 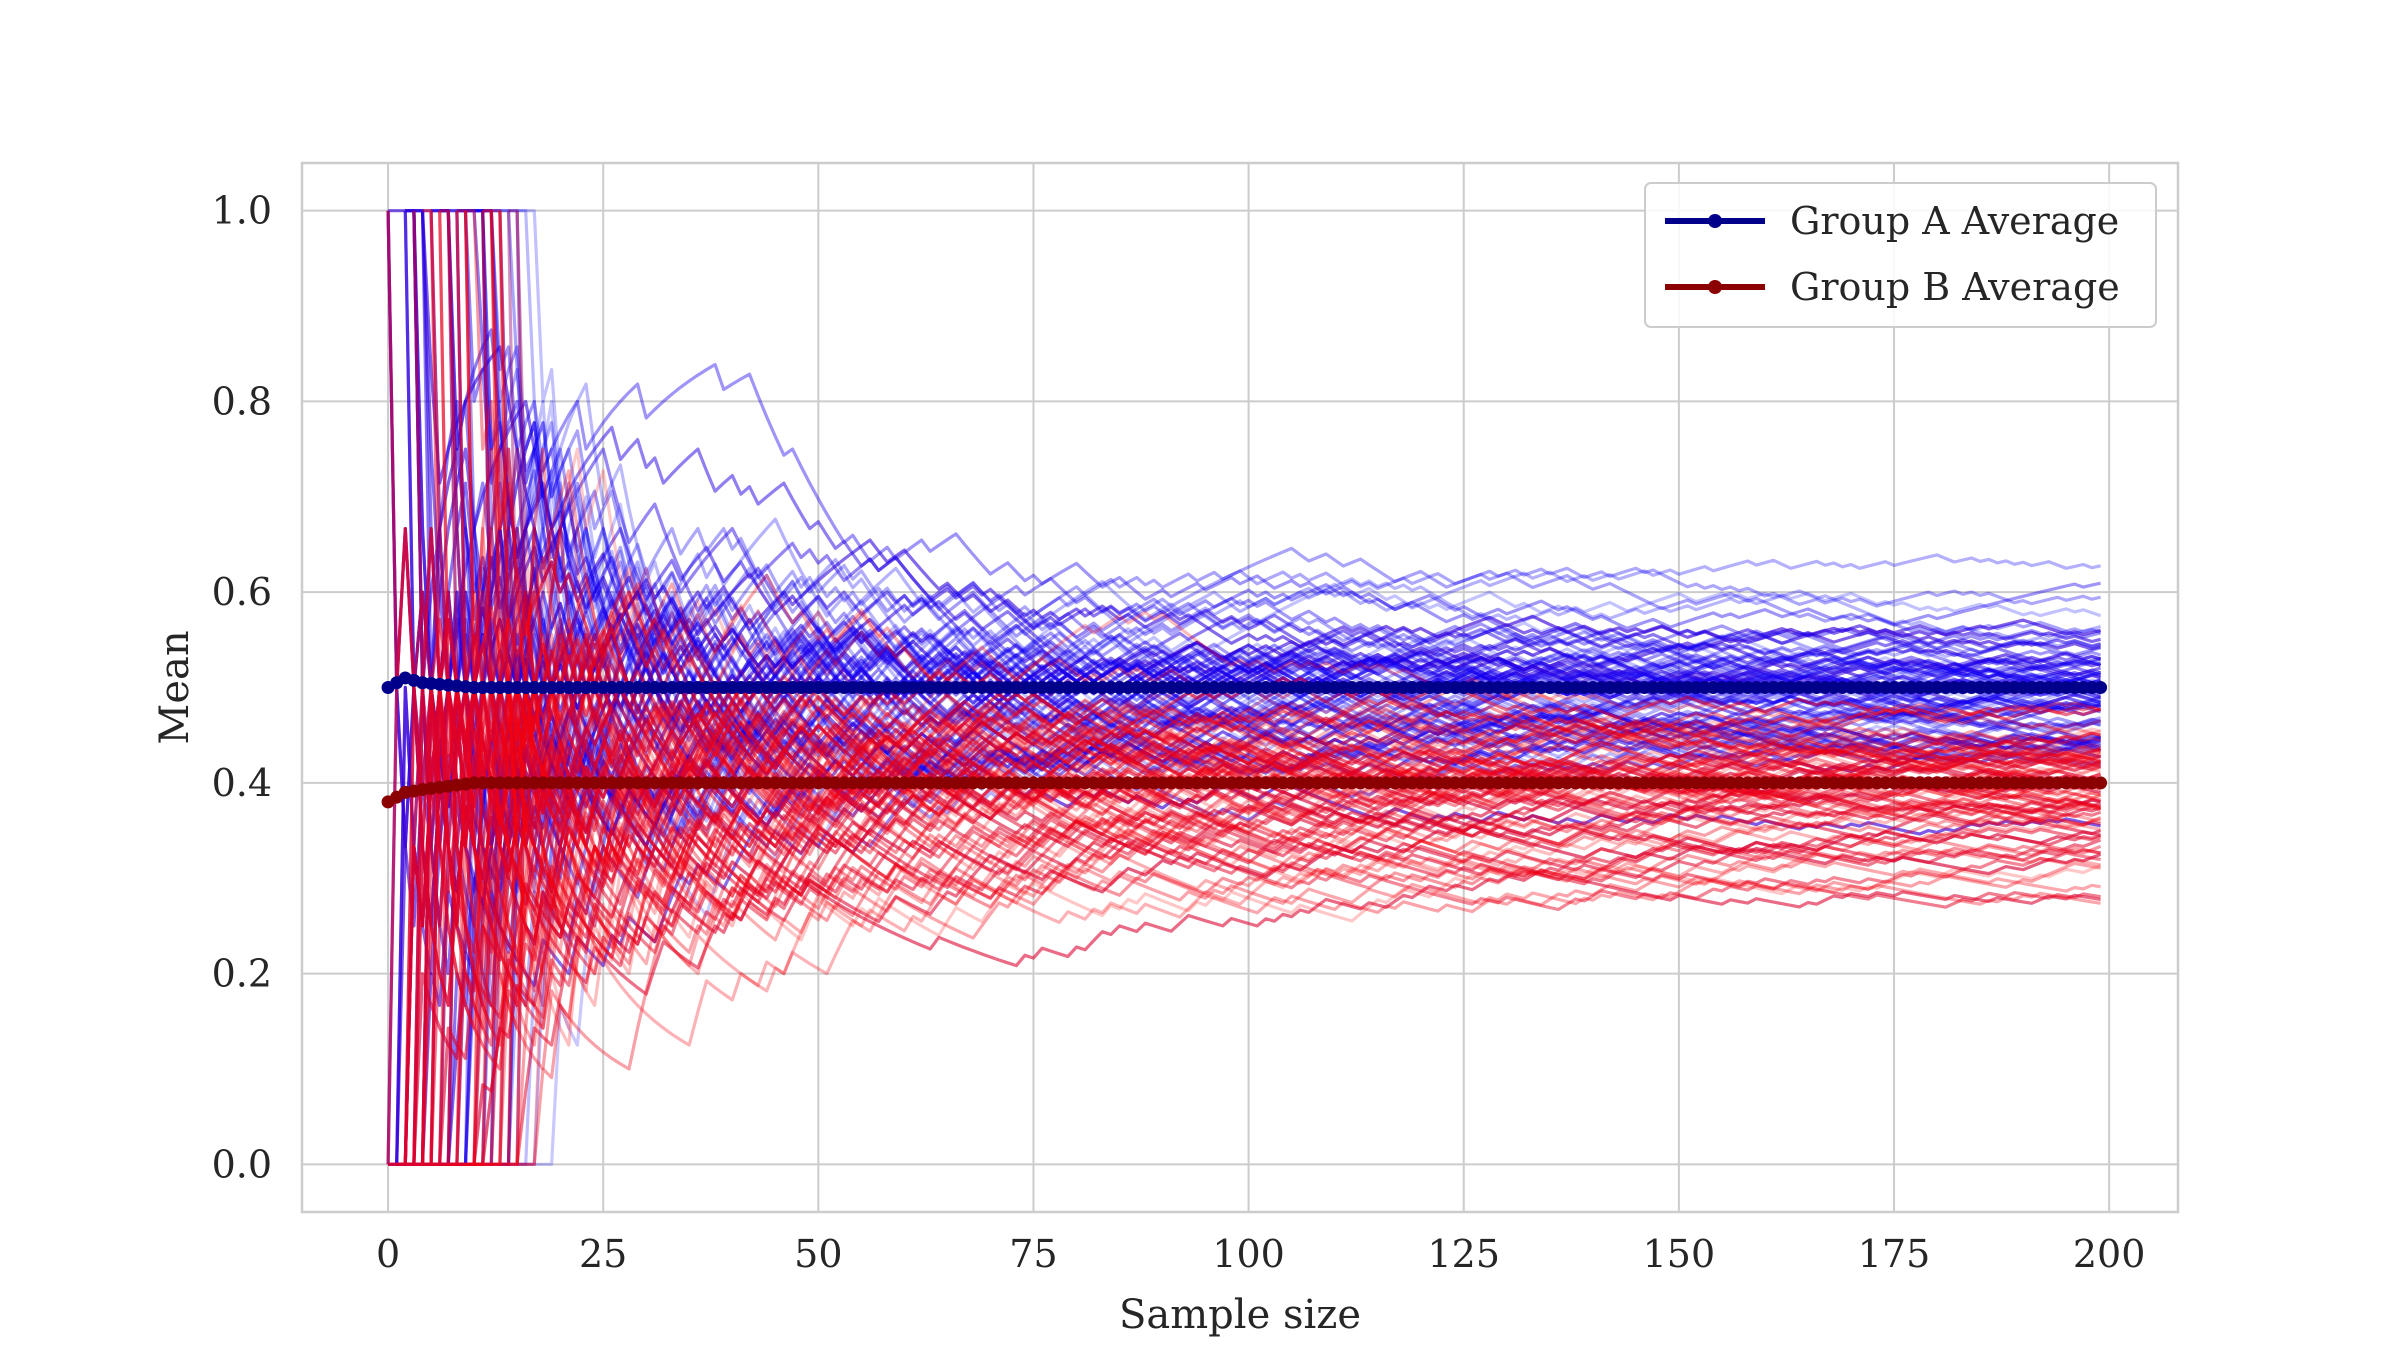 I want to click on x-tick-label: 25, so click(x=603, y=1254).